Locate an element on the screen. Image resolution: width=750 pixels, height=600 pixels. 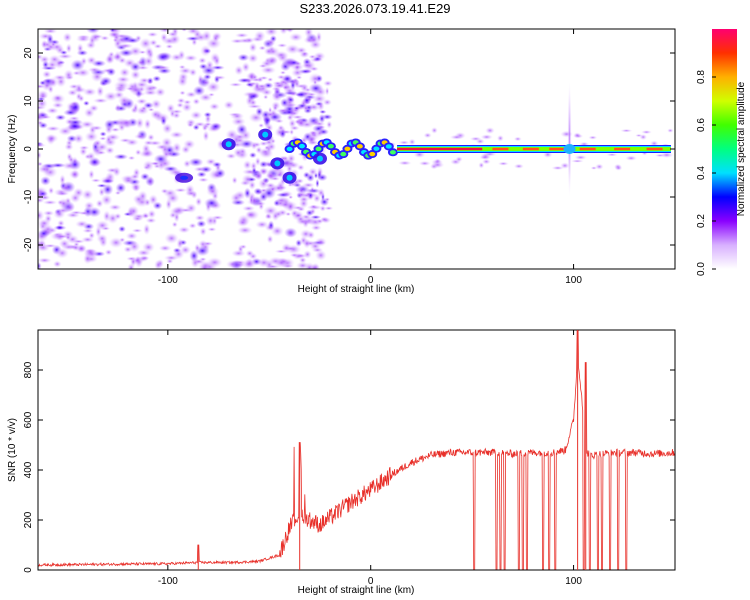
burst-core is located at coordinates (569, 149).